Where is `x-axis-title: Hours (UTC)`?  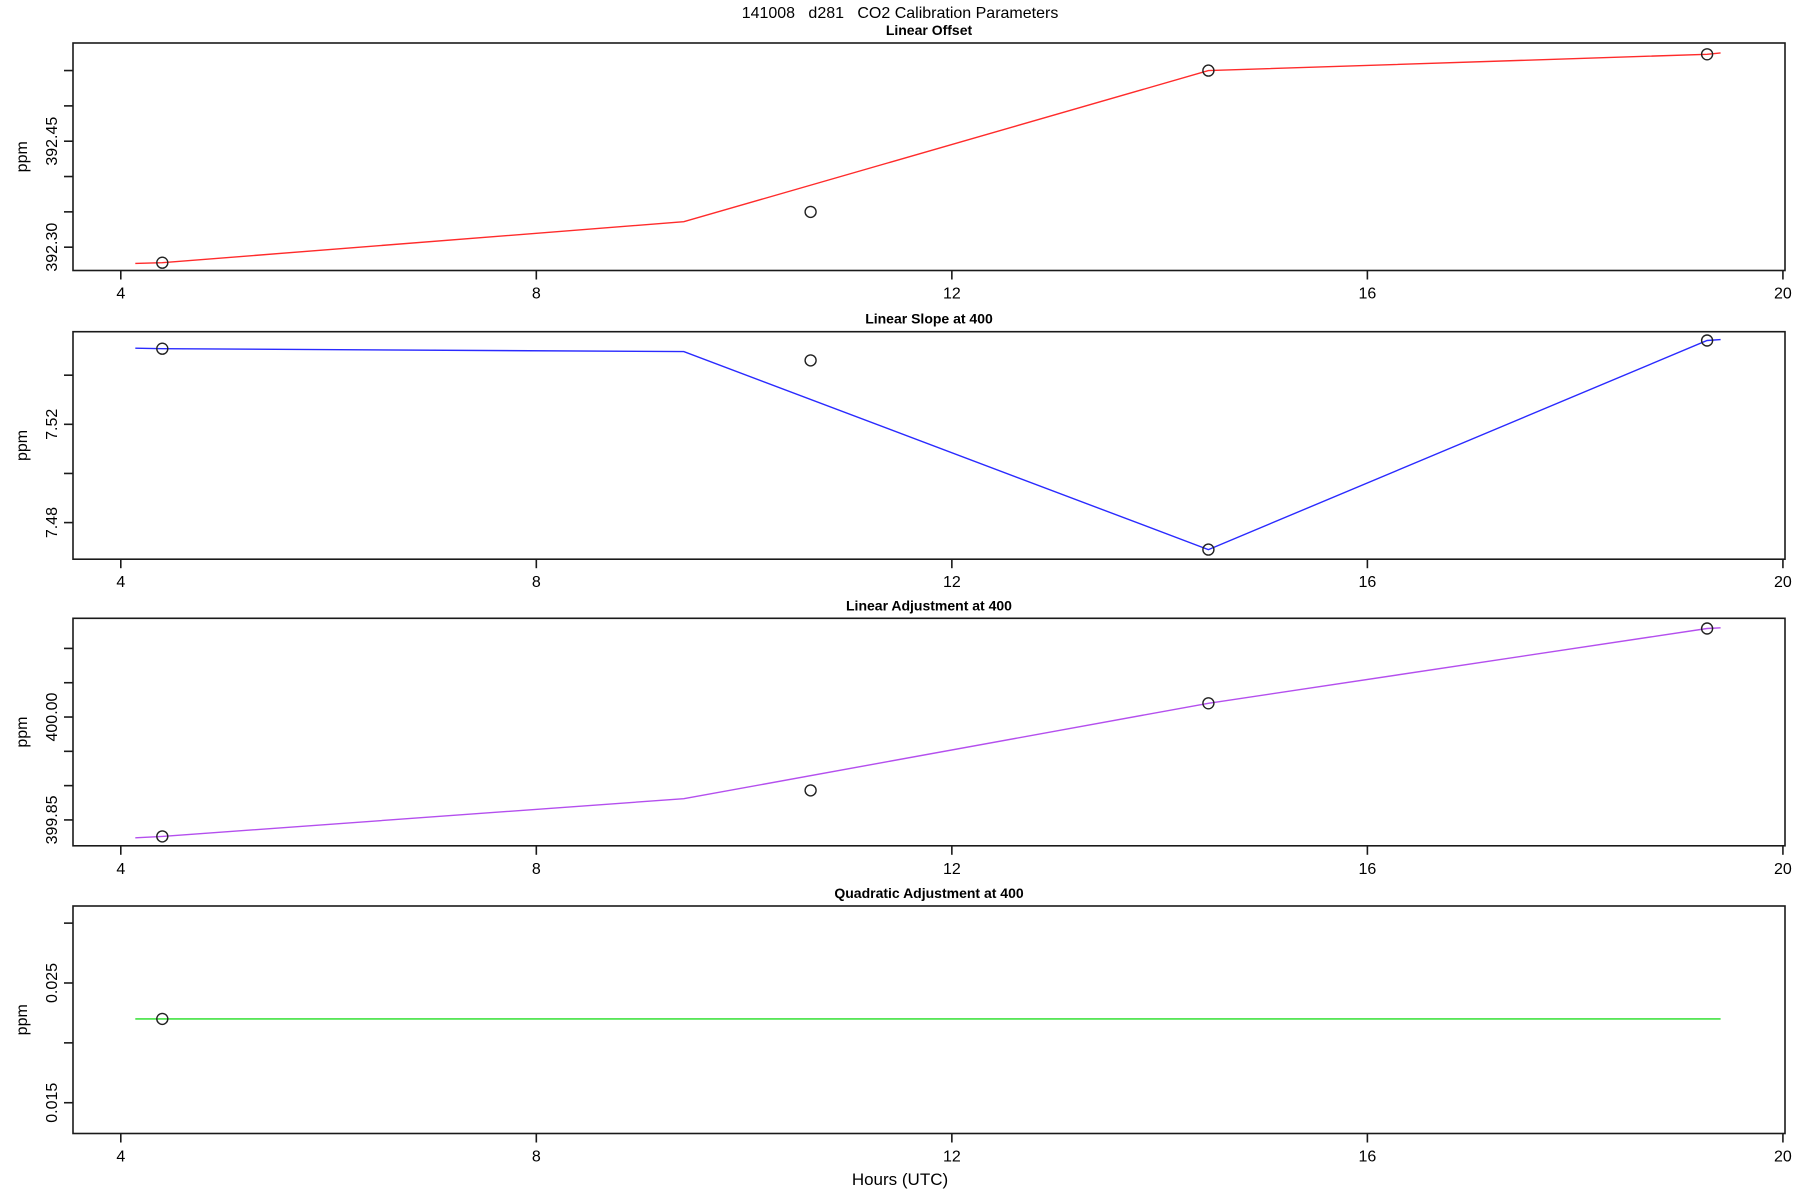
x-axis-title: Hours (UTC) is located at coordinates (900, 1179).